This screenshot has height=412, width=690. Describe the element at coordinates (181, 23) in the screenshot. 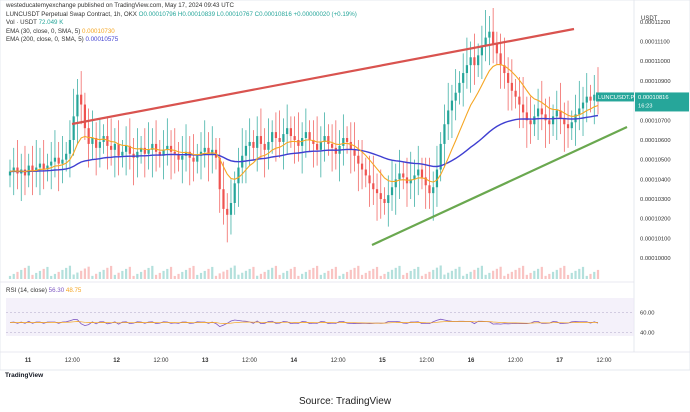

I see `volume-line: Vol · USDT 72.049 K` at that location.